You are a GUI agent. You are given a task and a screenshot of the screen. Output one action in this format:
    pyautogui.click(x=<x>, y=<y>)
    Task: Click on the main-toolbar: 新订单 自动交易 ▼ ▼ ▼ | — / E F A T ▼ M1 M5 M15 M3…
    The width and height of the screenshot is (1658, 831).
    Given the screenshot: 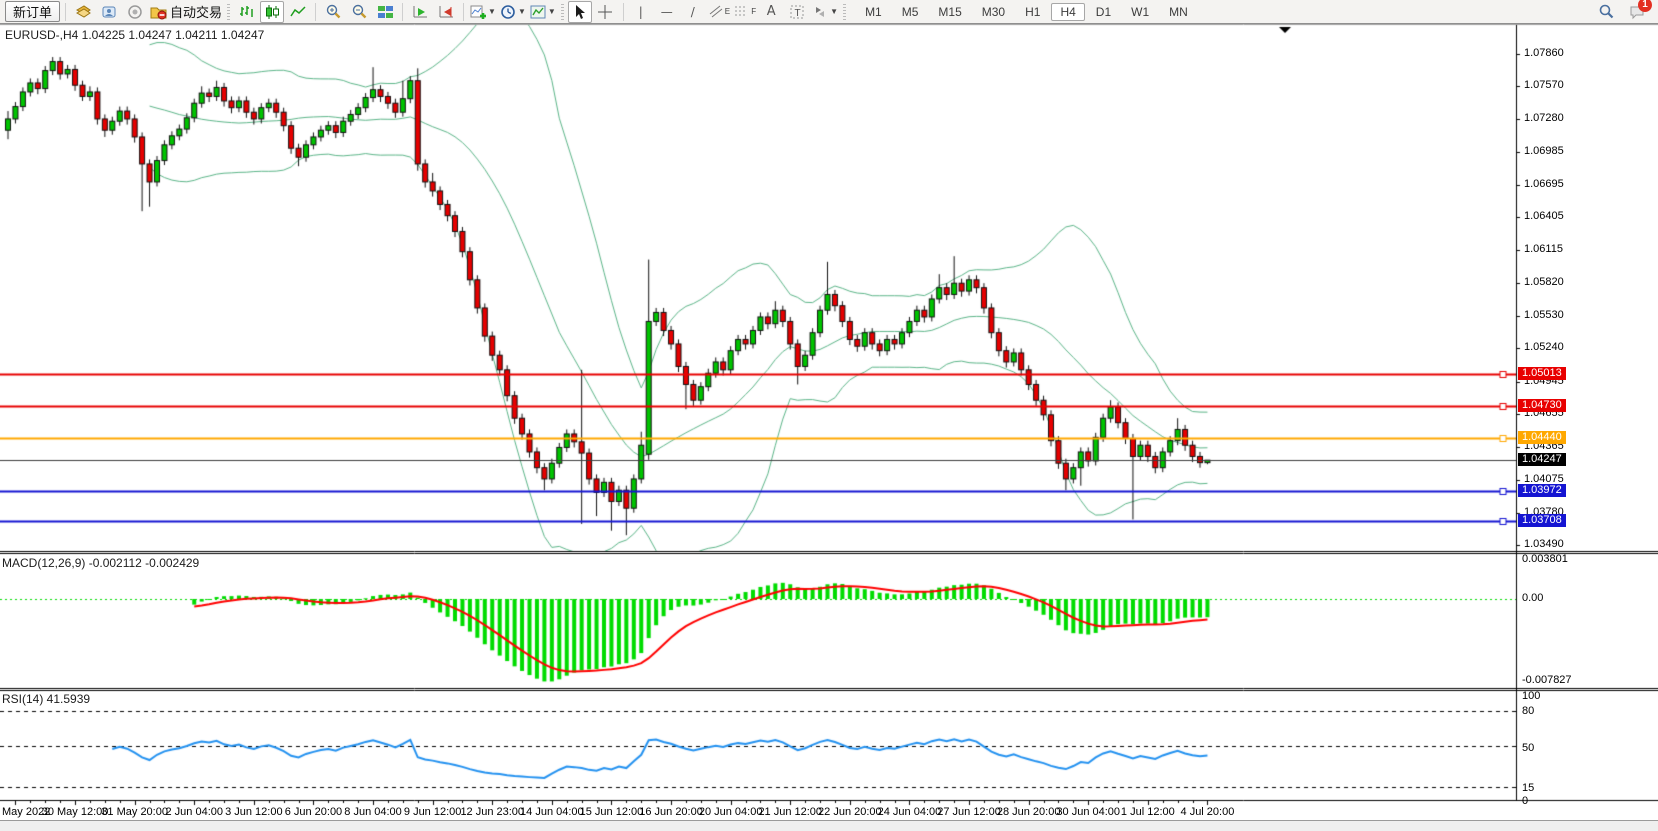 What is the action you would take?
    pyautogui.click(x=829, y=12)
    